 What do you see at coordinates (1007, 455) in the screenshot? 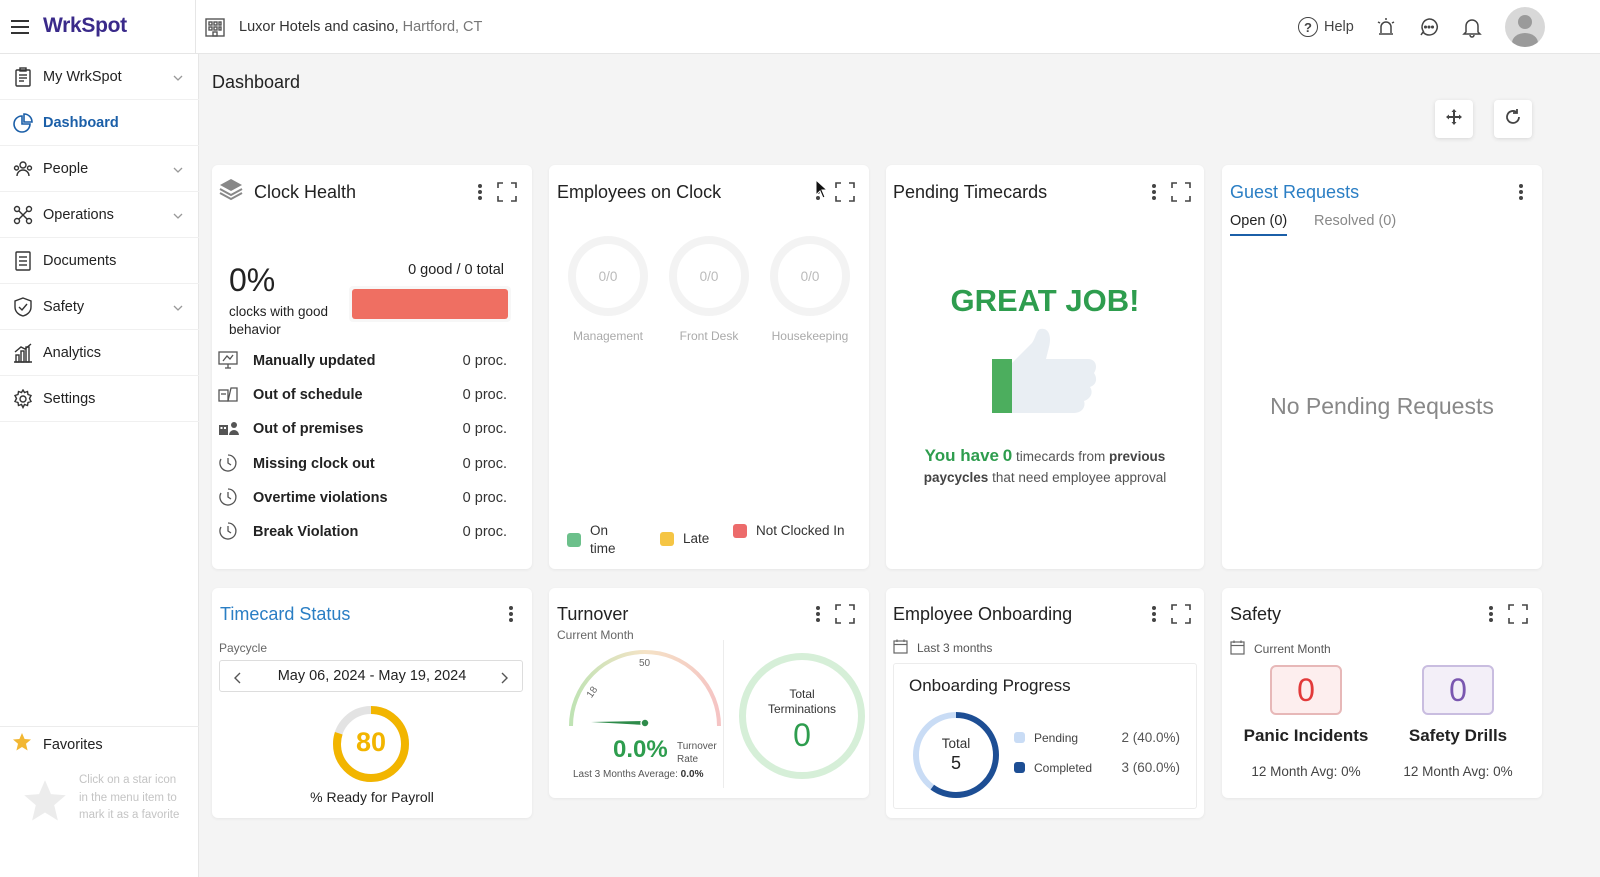
I see `msg-count: 0` at bounding box center [1007, 455].